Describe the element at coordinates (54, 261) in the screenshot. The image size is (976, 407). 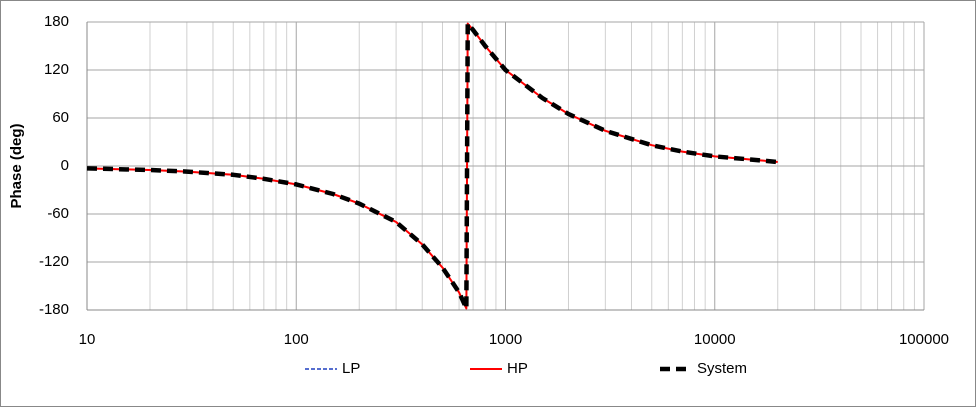
I see `y-tick-label: -120` at that location.